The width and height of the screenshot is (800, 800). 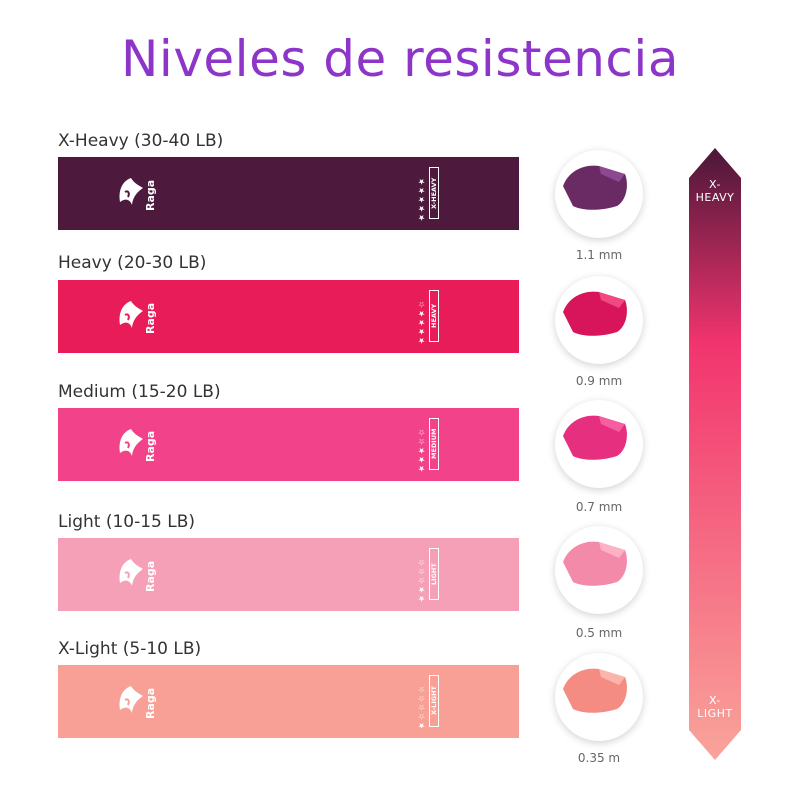 I want to click on thickness-label: 0.35 m, so click(x=599, y=758).